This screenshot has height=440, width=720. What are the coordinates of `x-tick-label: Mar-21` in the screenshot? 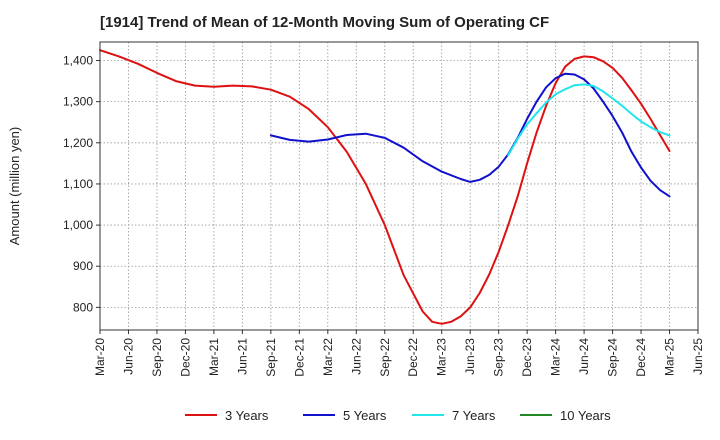 It's located at (214, 357).